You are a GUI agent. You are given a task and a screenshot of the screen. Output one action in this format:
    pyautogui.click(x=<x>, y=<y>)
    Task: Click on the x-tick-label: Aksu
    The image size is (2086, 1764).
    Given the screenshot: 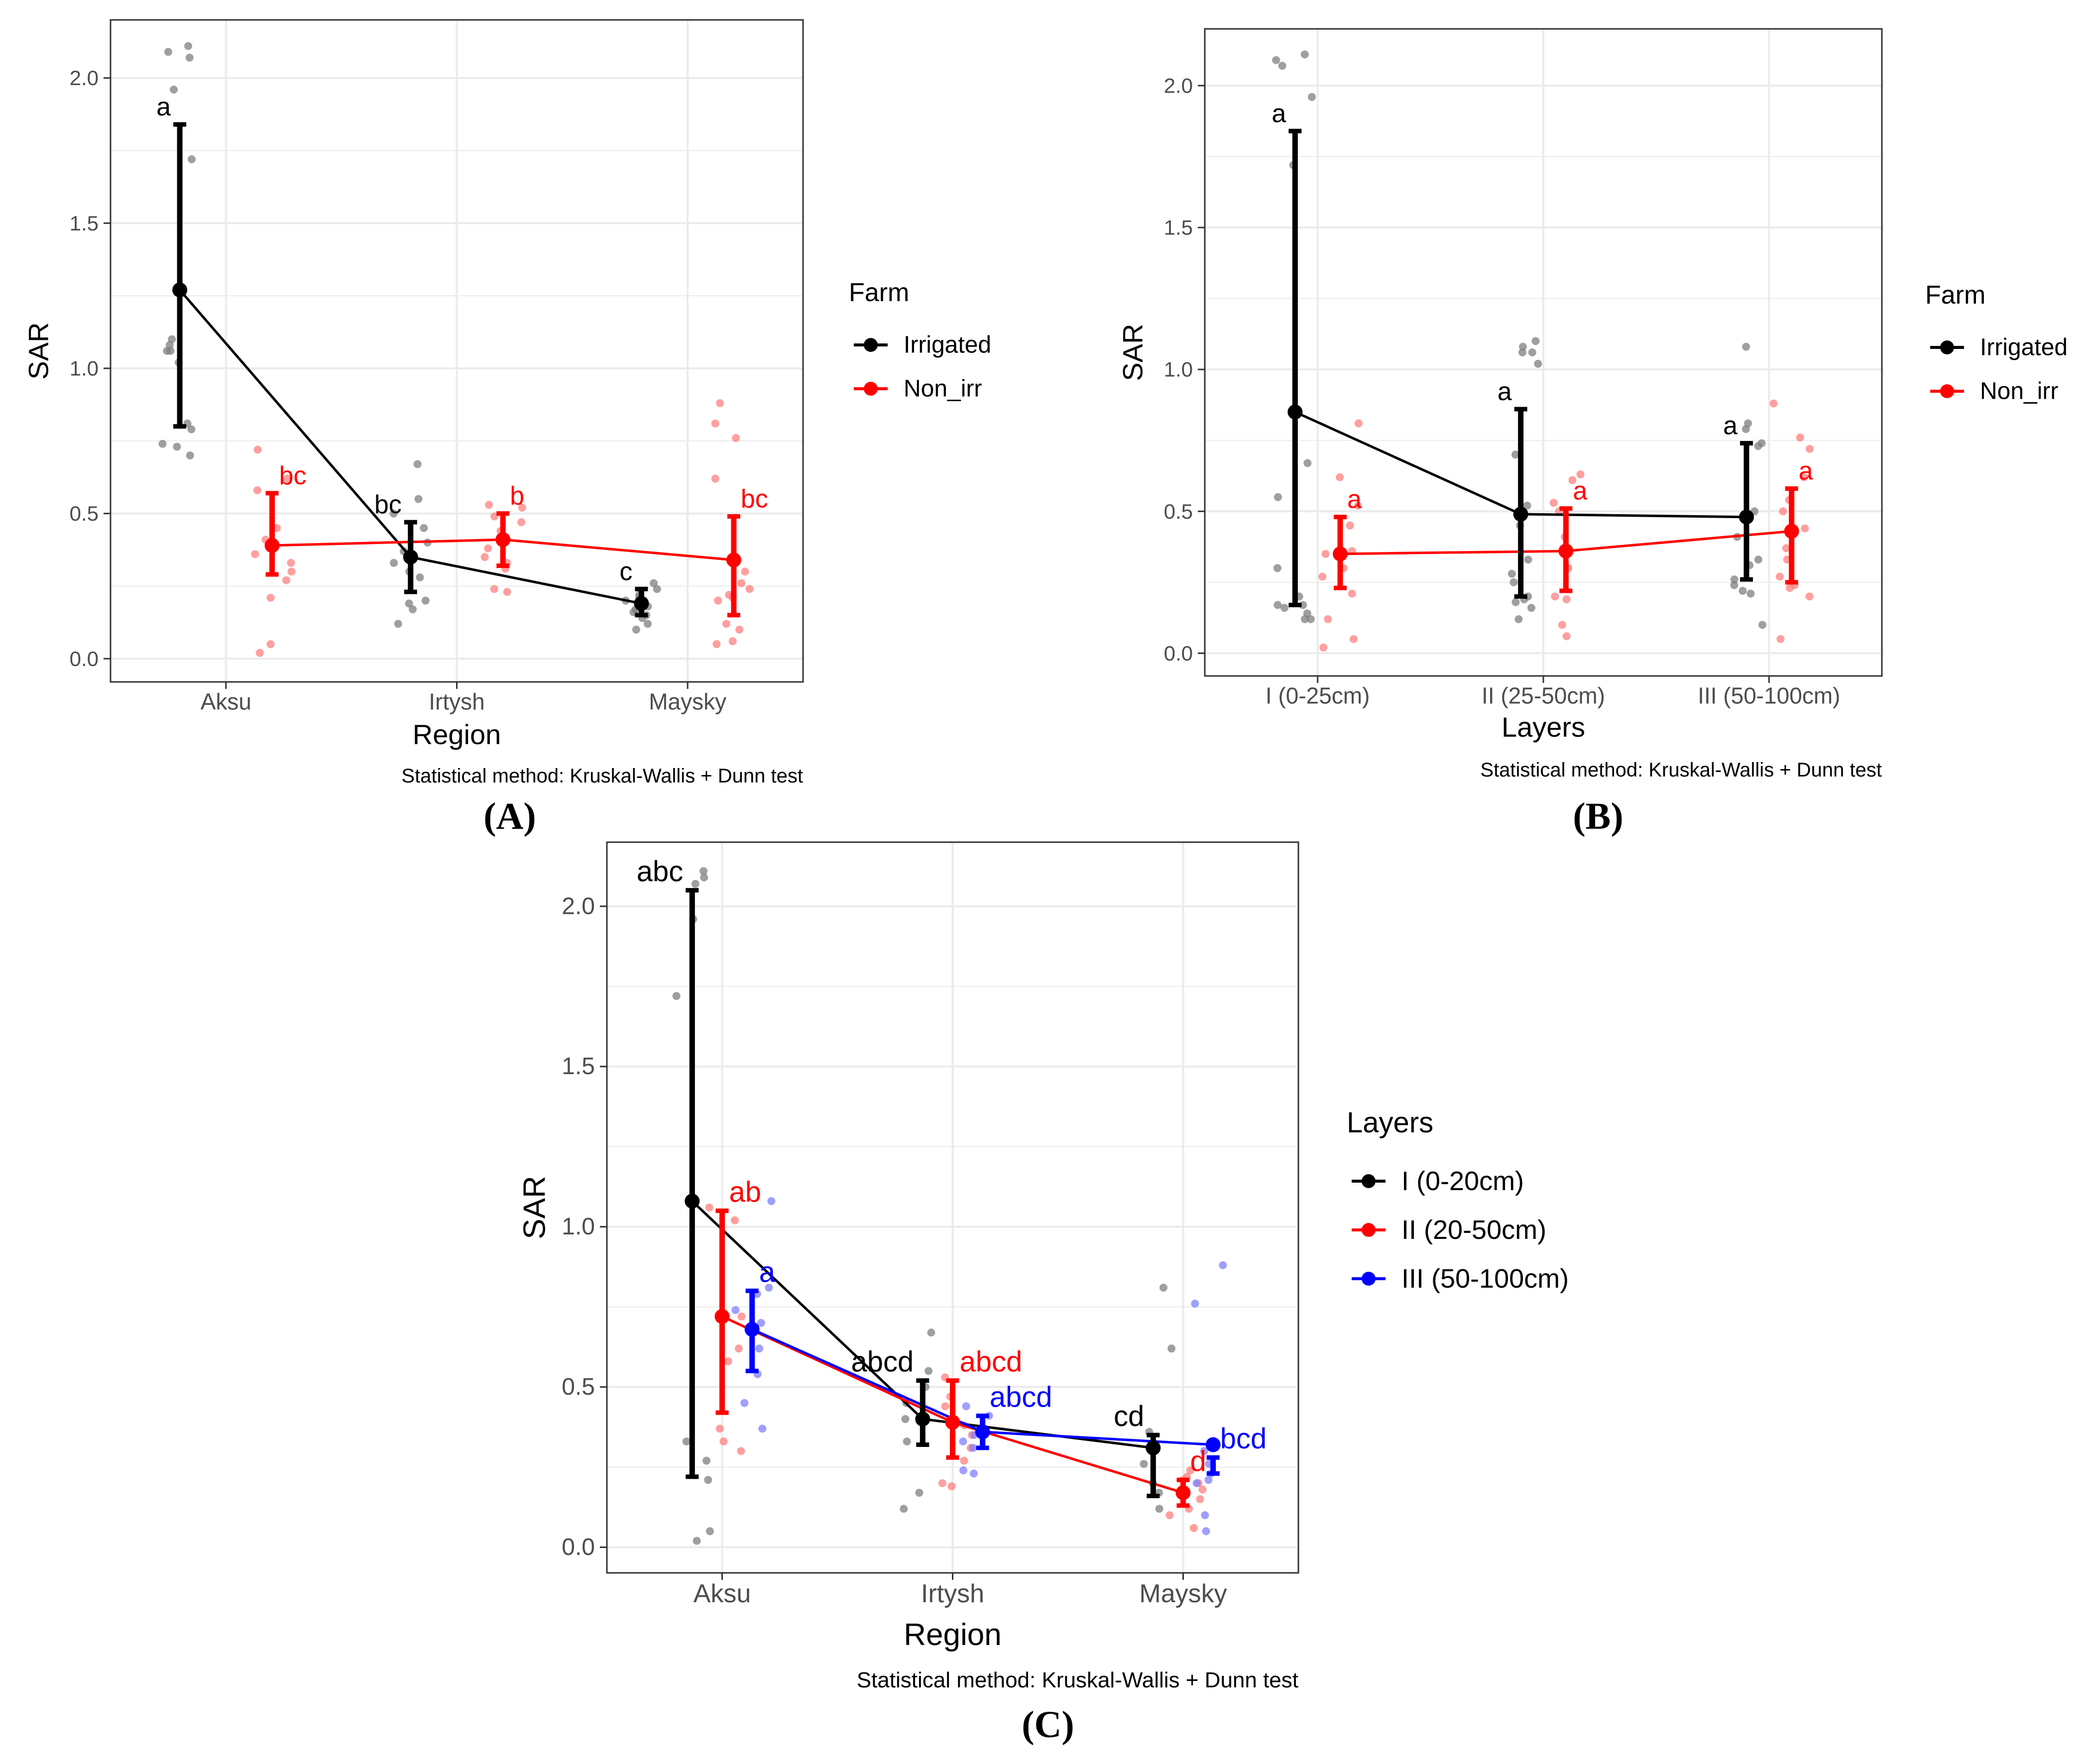 What is the action you would take?
    pyautogui.click(x=226, y=702)
    